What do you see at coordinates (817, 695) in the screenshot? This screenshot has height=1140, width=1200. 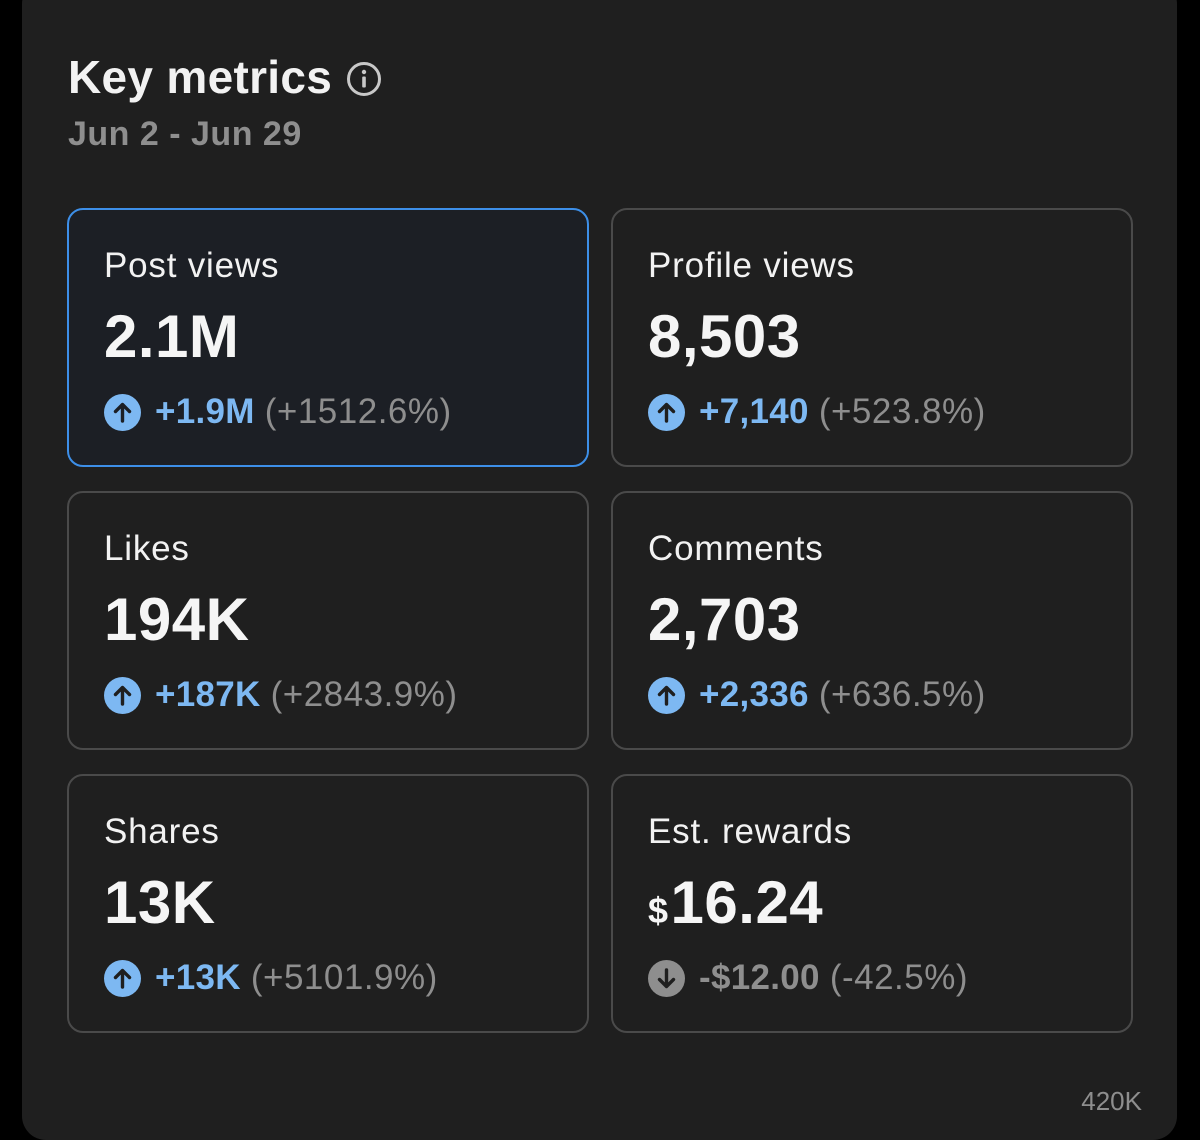 I see `metric-change: +2,336 (+636.5%)` at bounding box center [817, 695].